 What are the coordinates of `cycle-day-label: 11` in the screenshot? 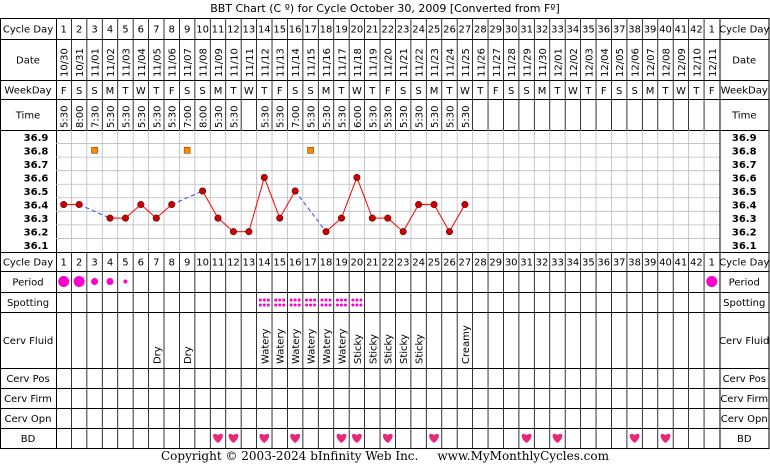 It's located at (218, 30).